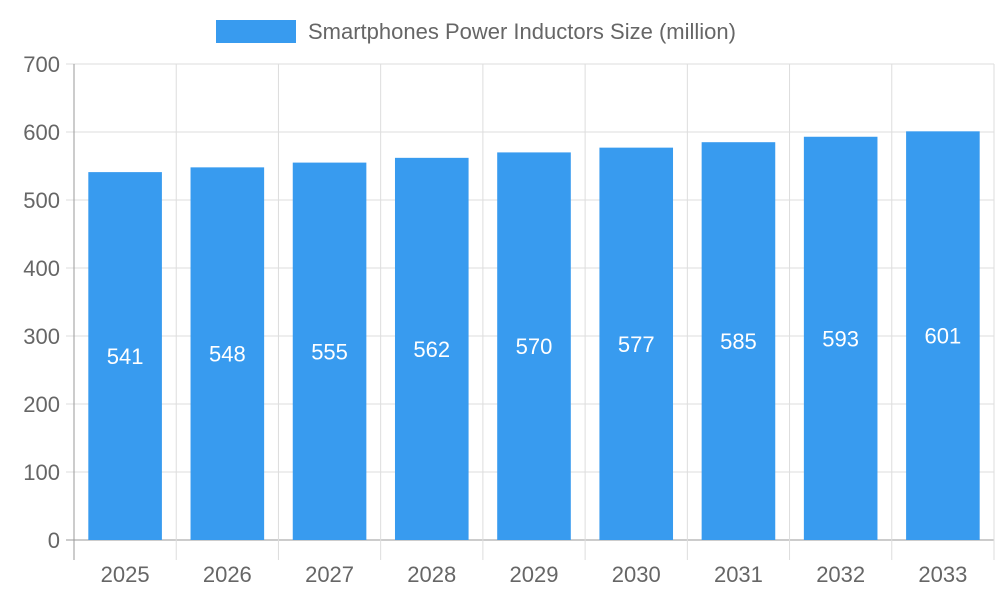 This screenshot has height=605, width=1000. I want to click on x-tick-label: 2025, so click(125, 574).